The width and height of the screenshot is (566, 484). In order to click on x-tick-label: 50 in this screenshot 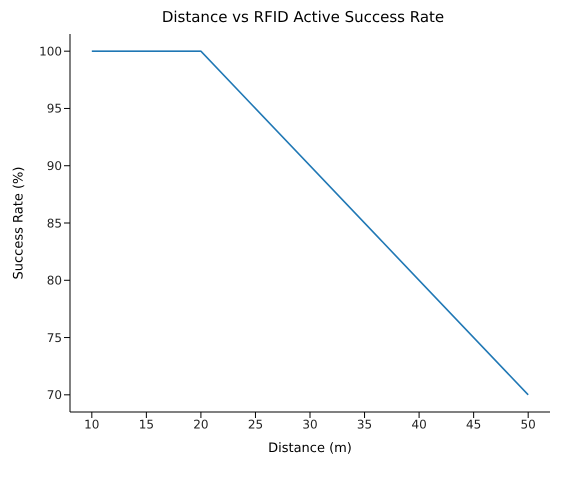, I will do `click(528, 425)`.